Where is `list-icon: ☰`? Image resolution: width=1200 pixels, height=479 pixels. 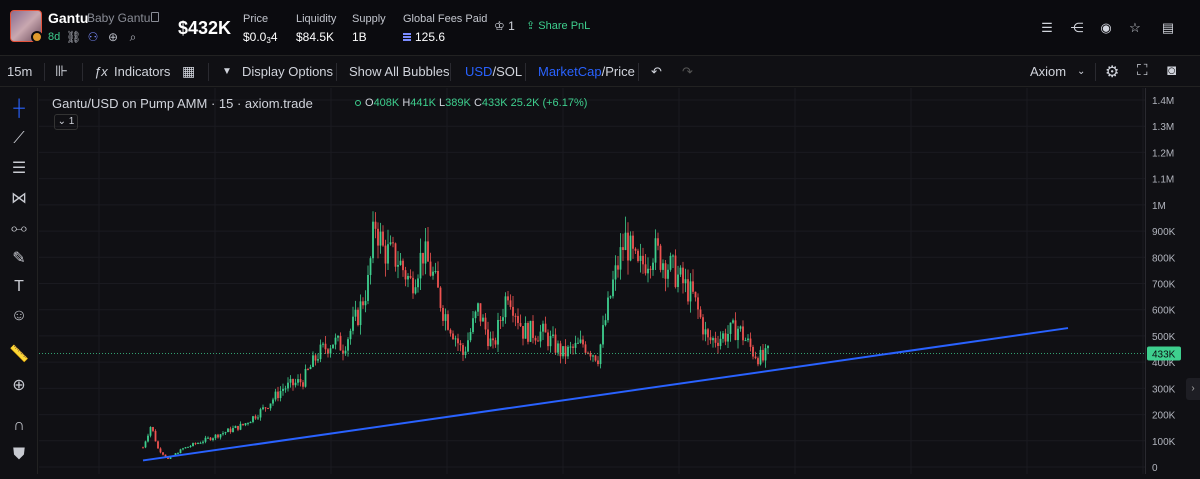 list-icon: ☰ is located at coordinates (1047, 27).